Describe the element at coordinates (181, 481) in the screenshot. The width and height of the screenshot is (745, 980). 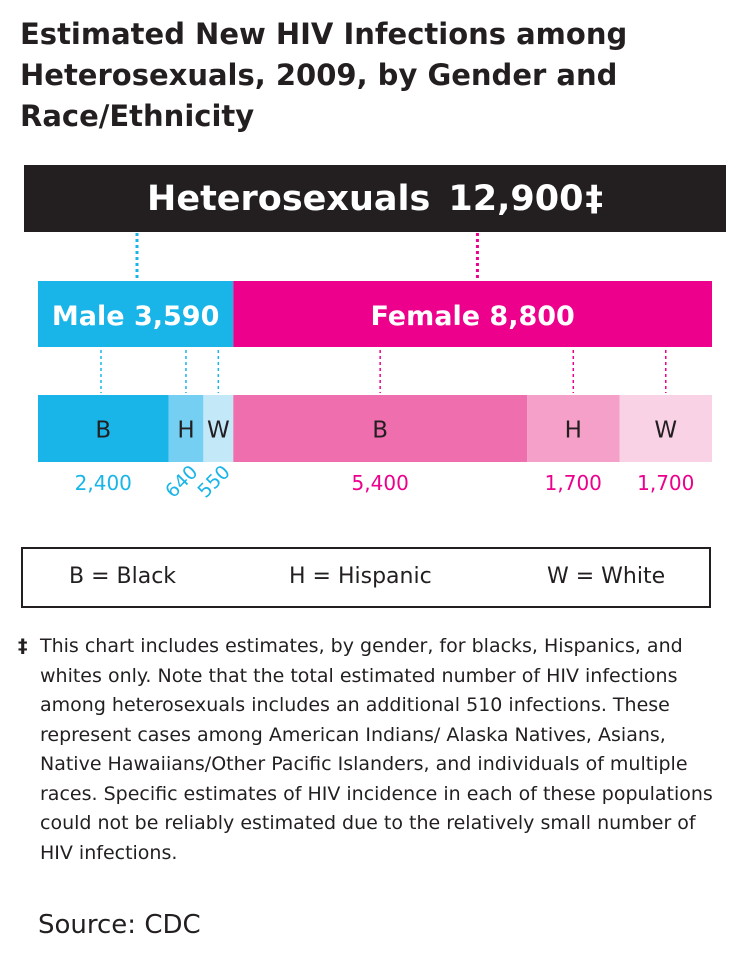
I see `male-h-value-label: 640` at that location.